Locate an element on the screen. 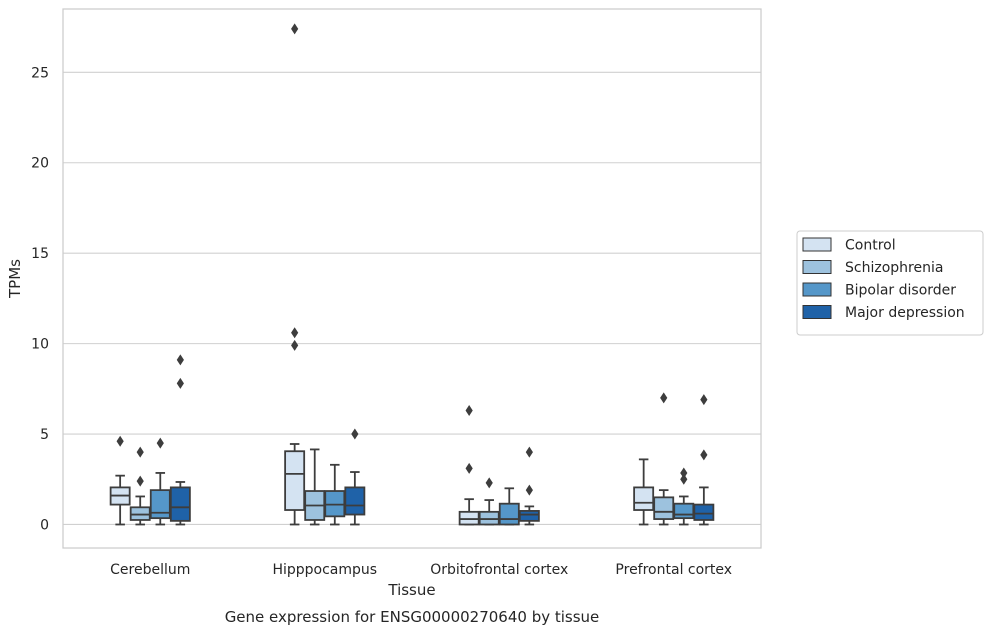 Image resolution: width=993 pixels, height=638 pixels. legend-label: Schizophrenia is located at coordinates (894, 268).